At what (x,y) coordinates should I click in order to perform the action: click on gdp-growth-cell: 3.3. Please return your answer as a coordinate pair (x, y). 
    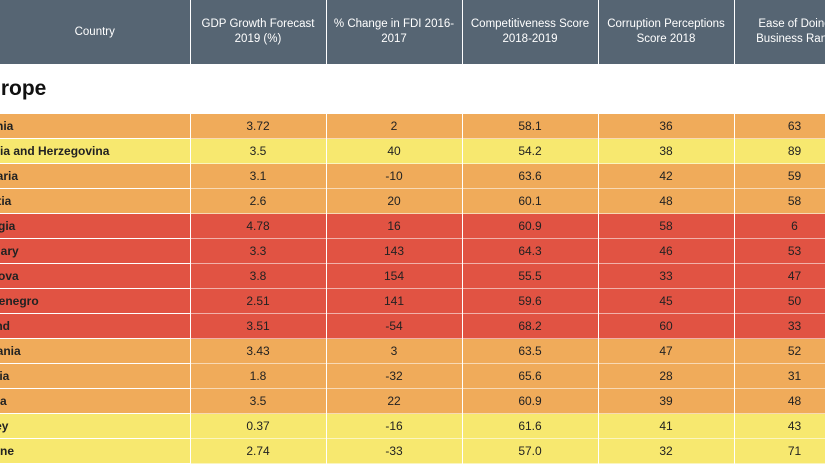
    Looking at the image, I should click on (258, 251).